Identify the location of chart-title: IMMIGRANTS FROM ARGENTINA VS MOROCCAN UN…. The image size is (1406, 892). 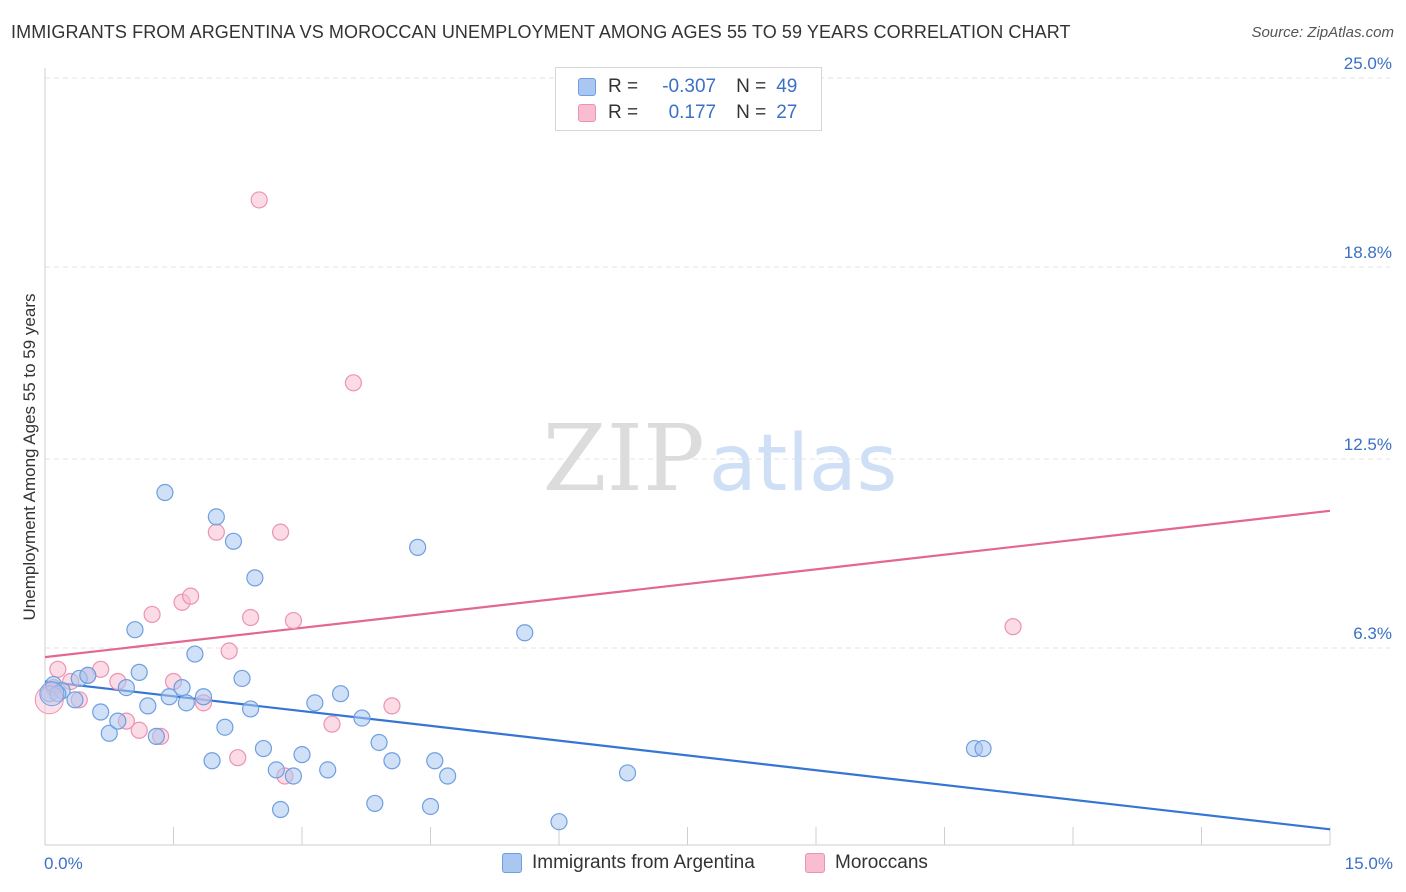
(541, 32).